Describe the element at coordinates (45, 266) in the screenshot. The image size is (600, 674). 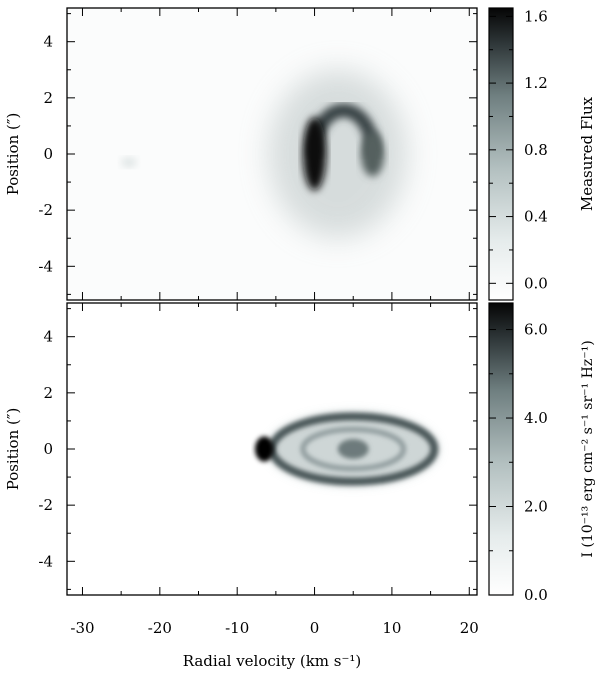
I see `y-tick-label-top: -4` at that location.